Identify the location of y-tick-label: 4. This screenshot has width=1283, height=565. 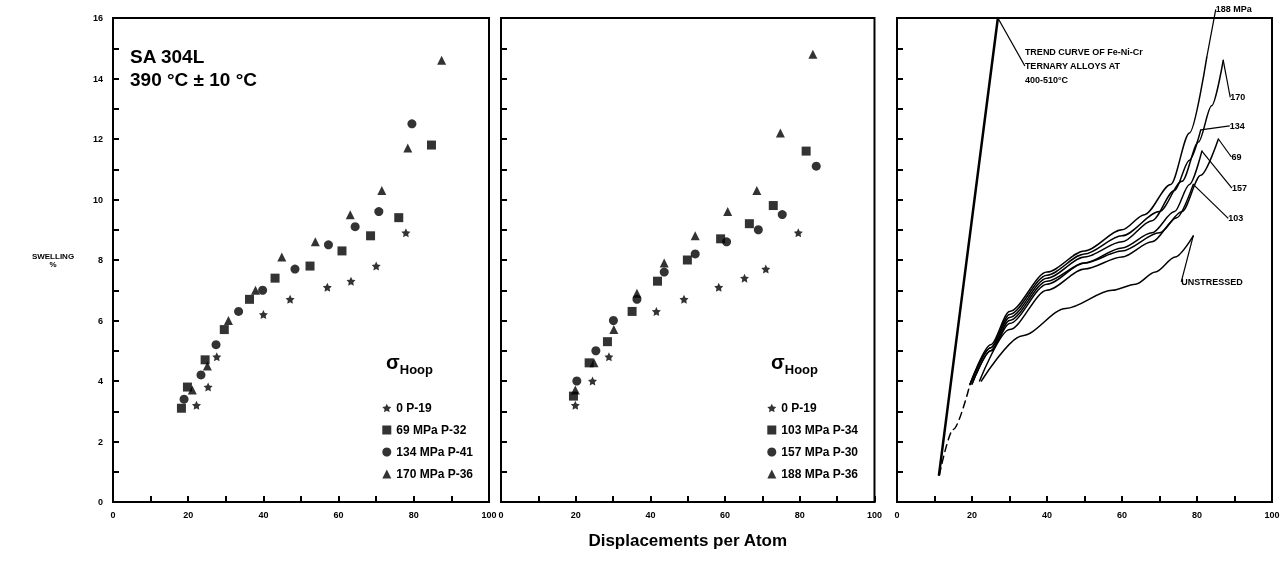
(100, 381).